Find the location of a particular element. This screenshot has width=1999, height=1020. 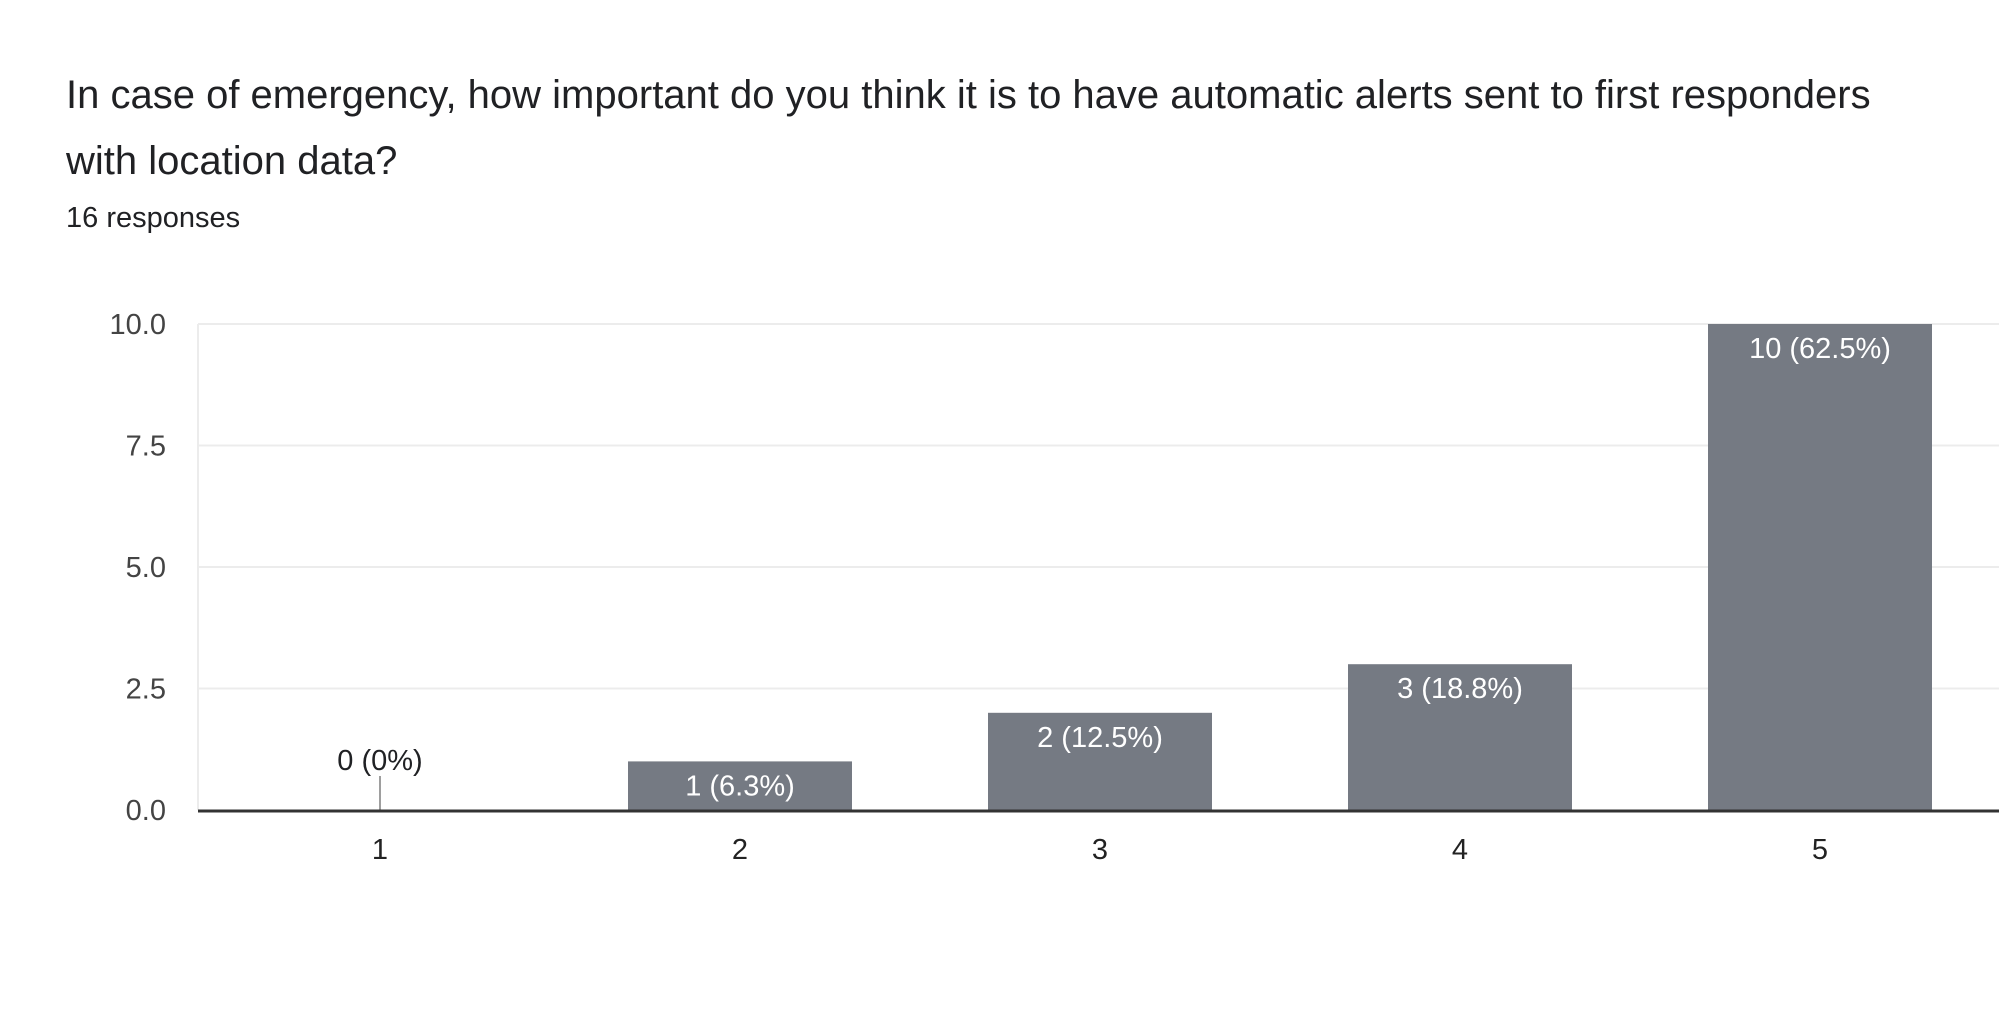

data-label: 3 (18.8%) is located at coordinates (1460, 689).